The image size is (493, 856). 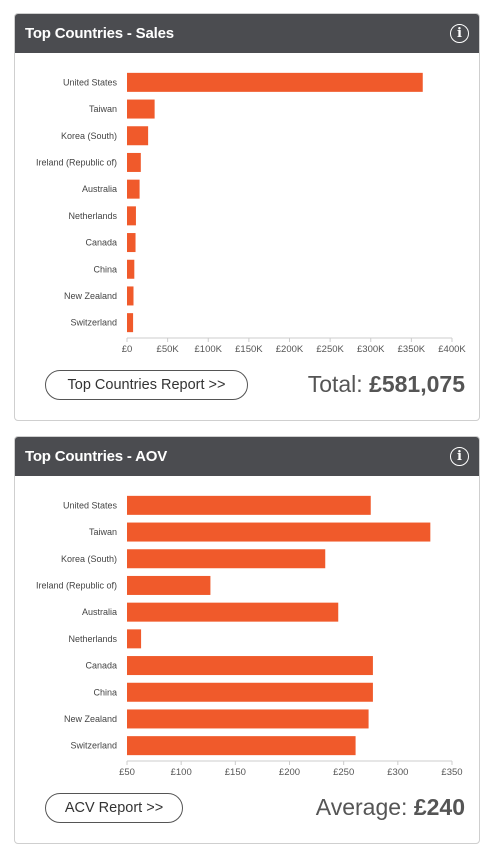 I want to click on average-summary: Average: £240, so click(x=390, y=807).